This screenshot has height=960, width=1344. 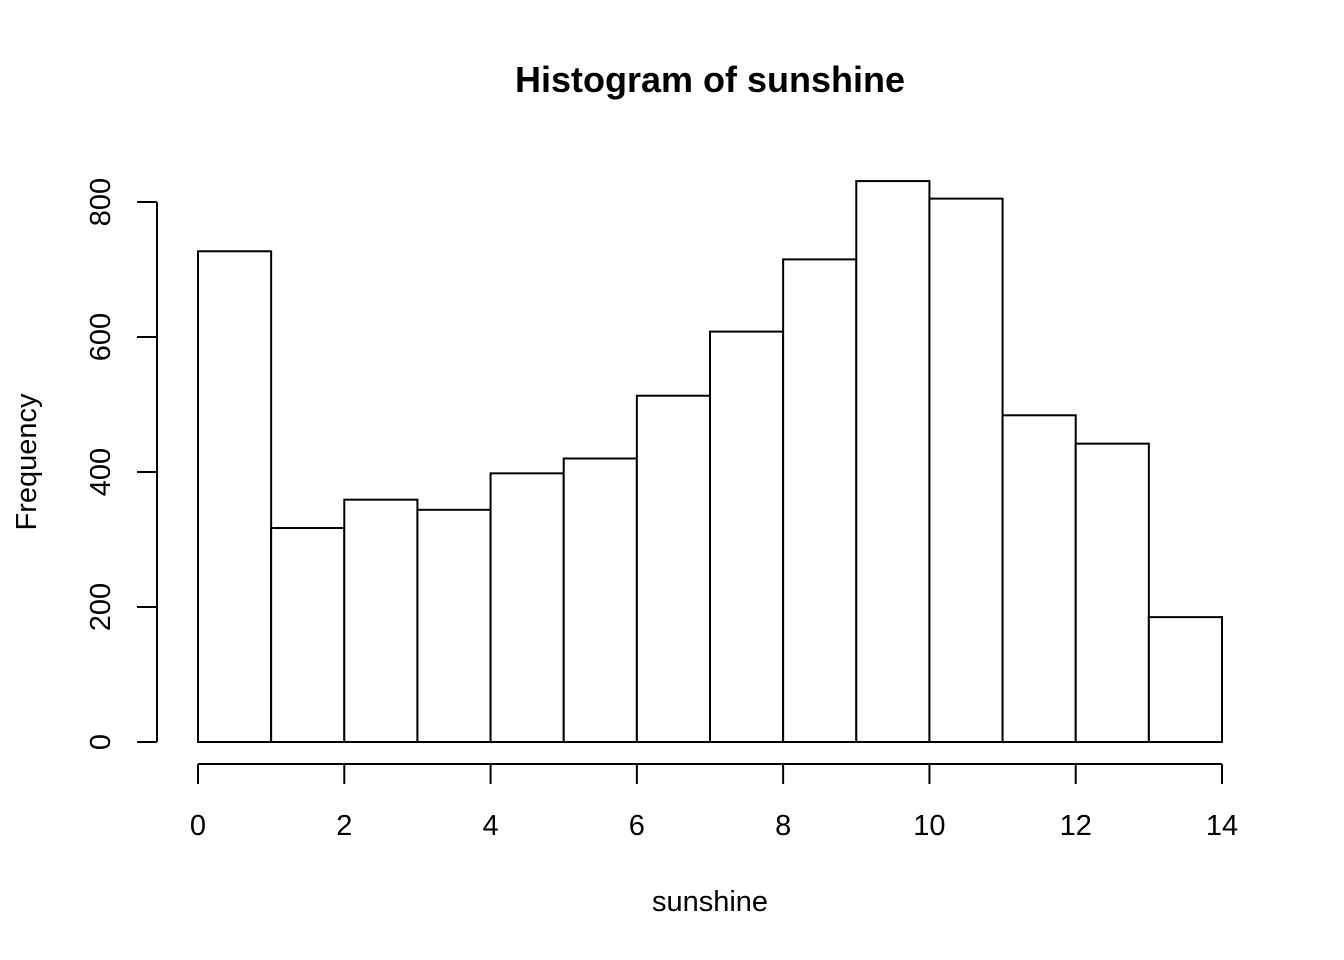 What do you see at coordinates (101, 607) in the screenshot?
I see `y-tick-label-1: 200` at bounding box center [101, 607].